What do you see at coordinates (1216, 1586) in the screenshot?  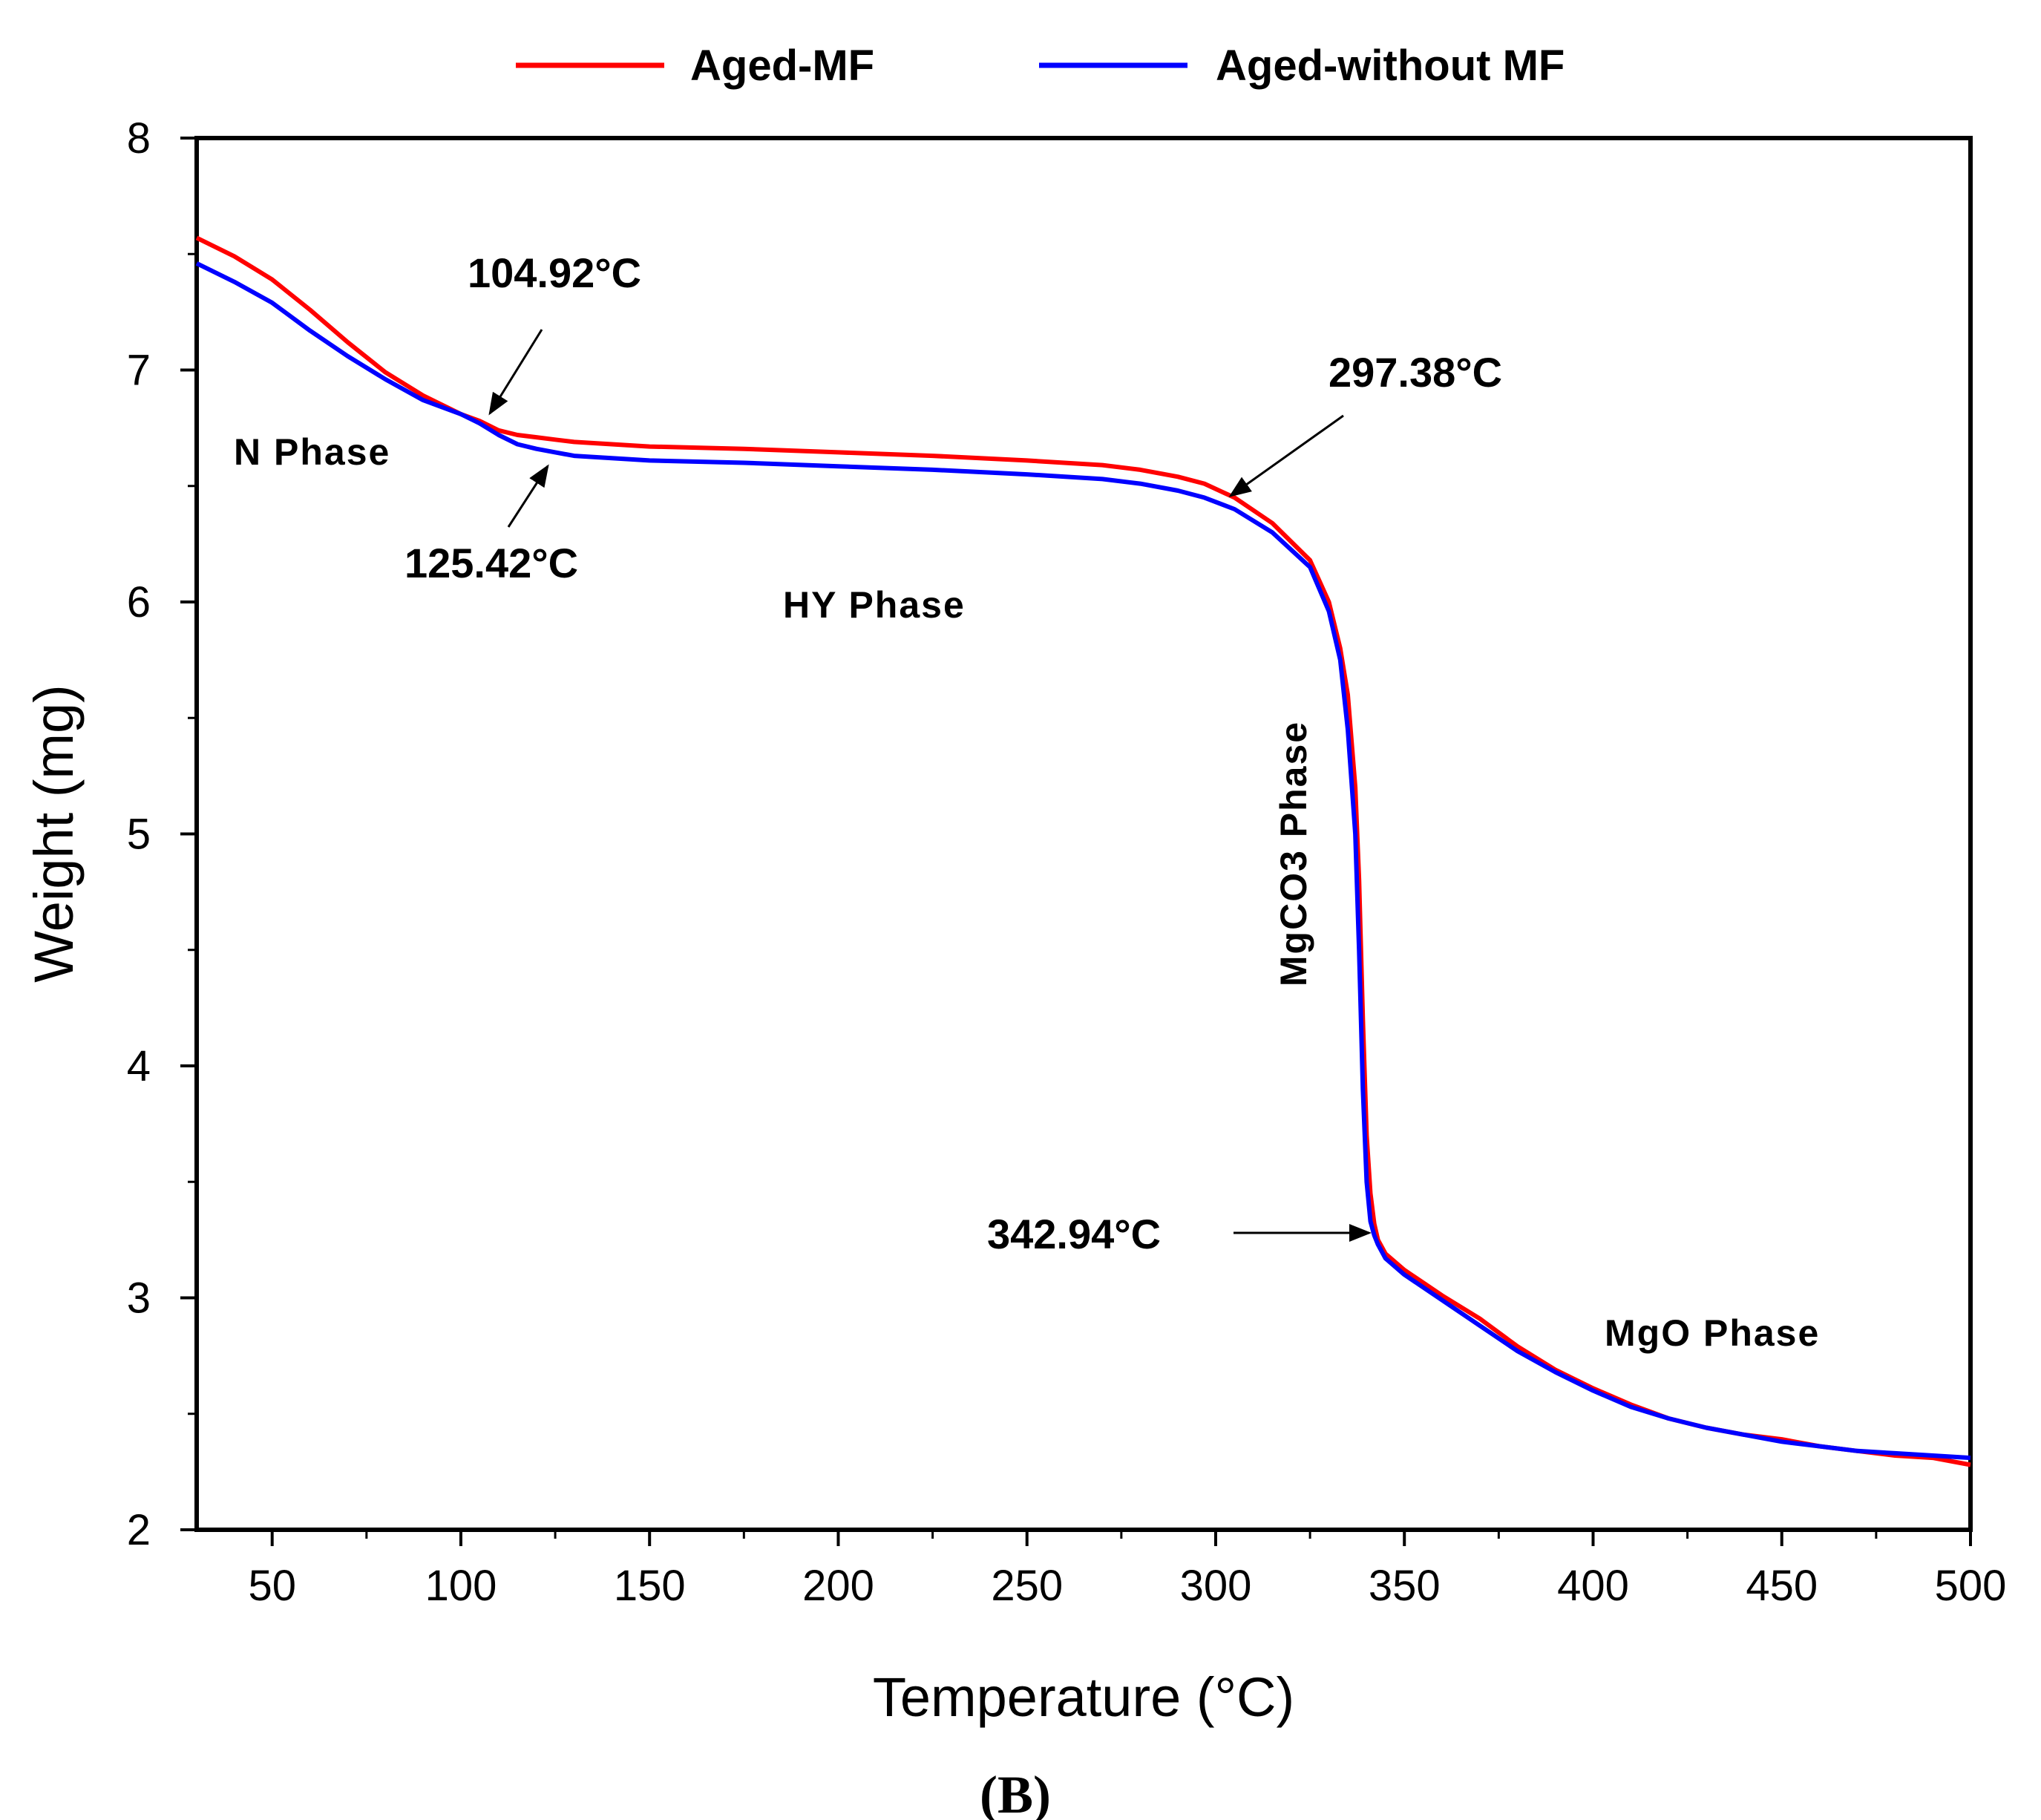 I see `x-tick-label-300: 300` at bounding box center [1216, 1586].